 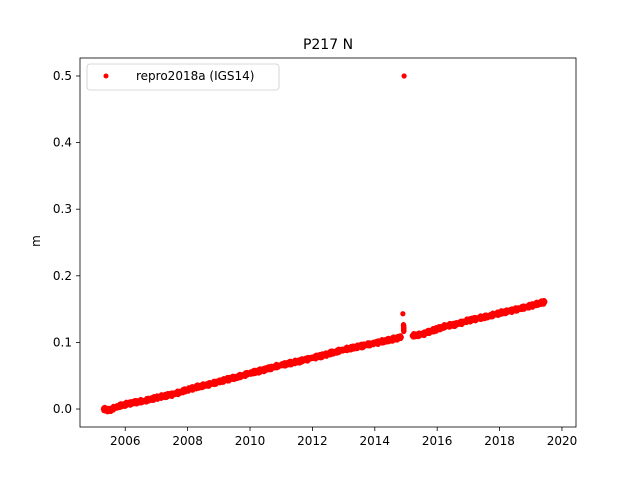 I want to click on y-tick-label: 0.0, so click(x=62, y=409).